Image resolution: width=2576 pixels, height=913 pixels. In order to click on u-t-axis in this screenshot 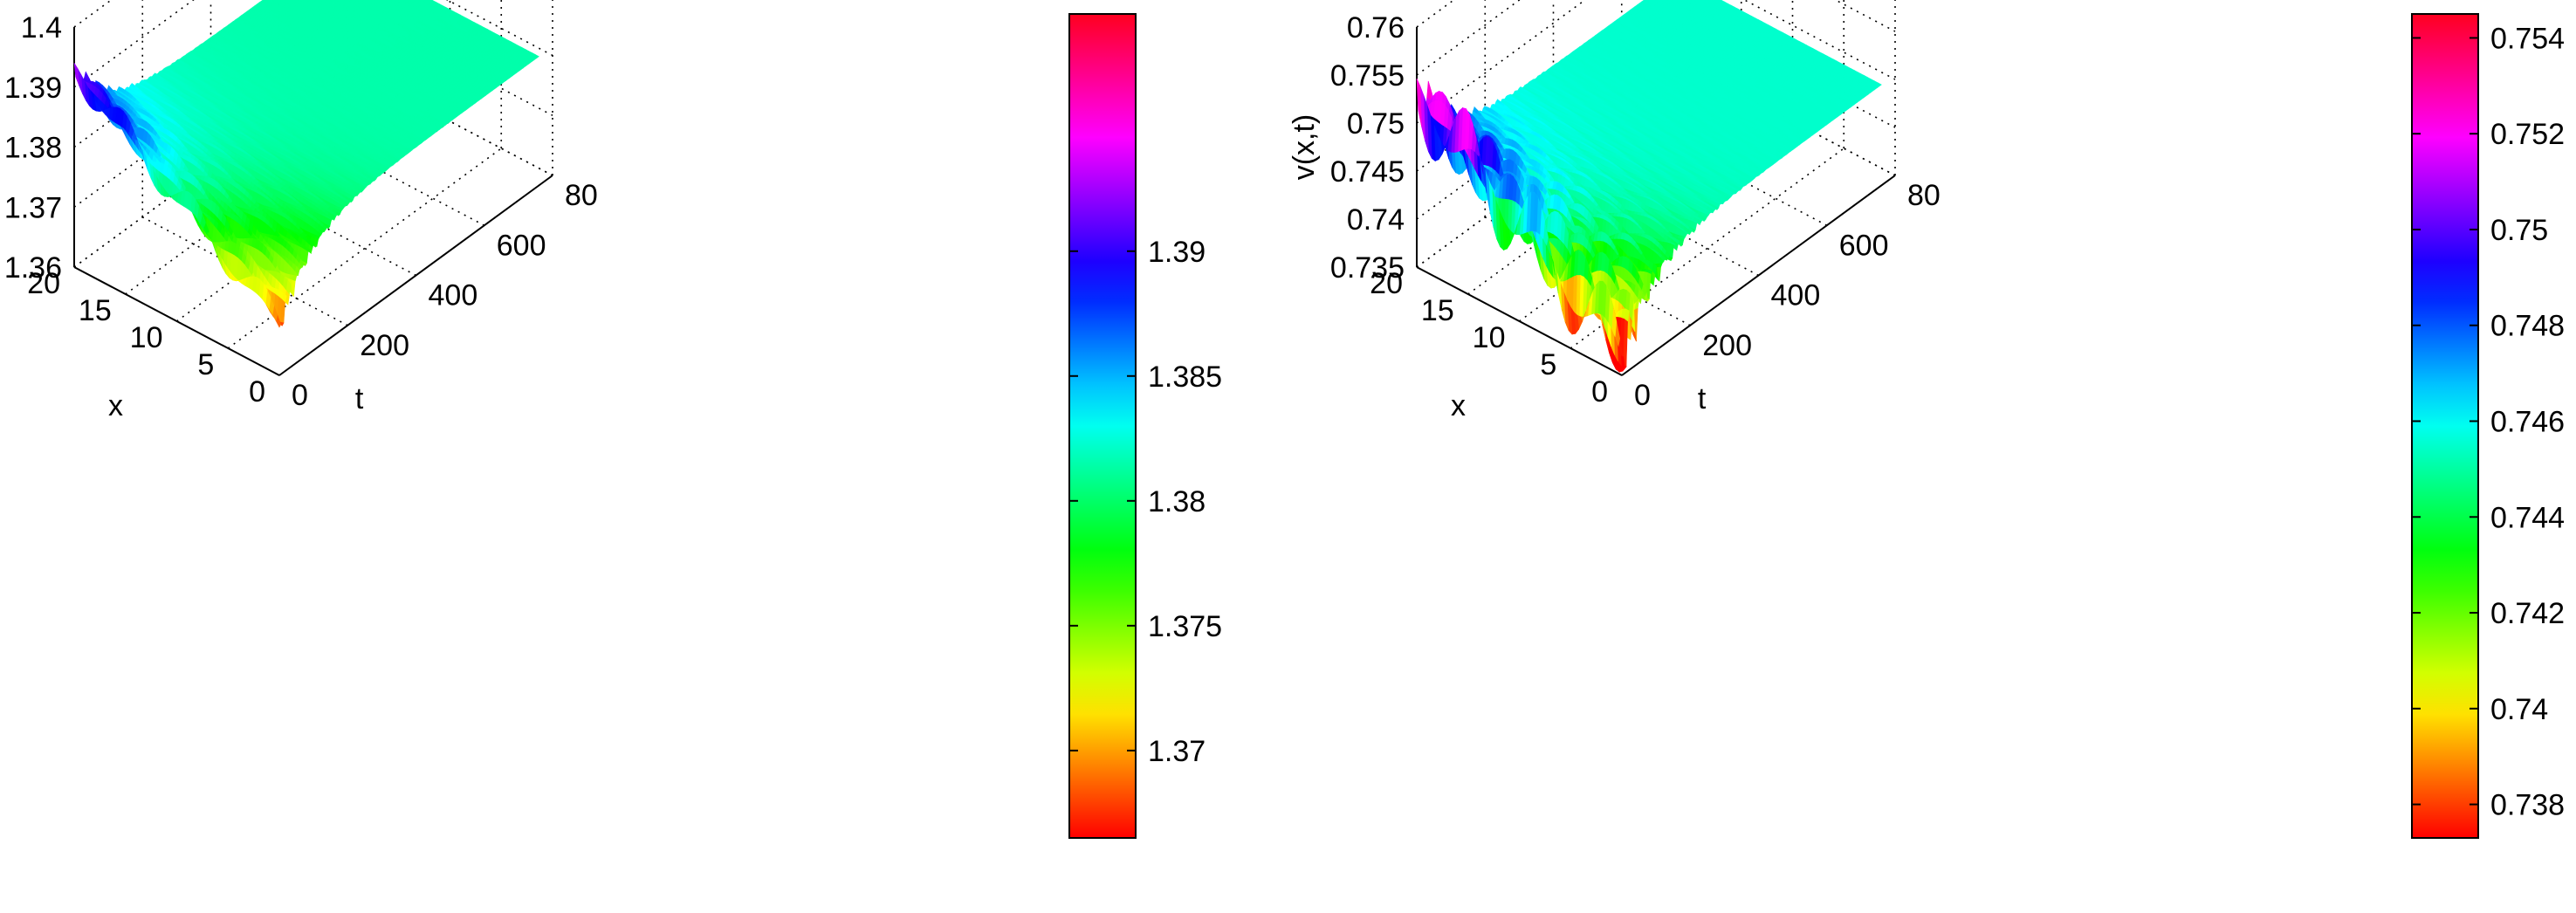, I will do `click(416, 275)`.